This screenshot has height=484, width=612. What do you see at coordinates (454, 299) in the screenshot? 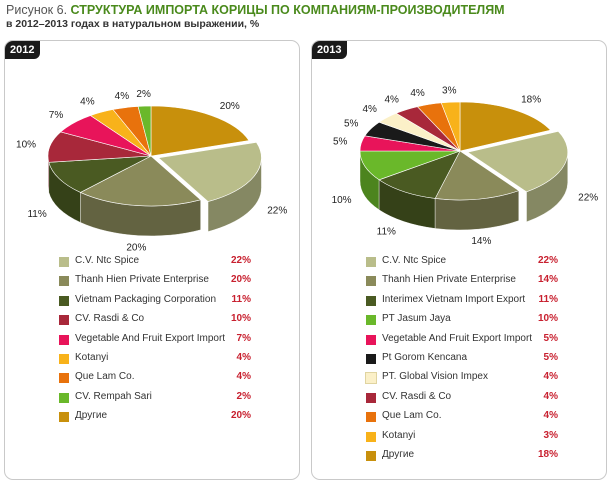
I see `legend-label: Interimex Vietnam Import Export` at bounding box center [454, 299].